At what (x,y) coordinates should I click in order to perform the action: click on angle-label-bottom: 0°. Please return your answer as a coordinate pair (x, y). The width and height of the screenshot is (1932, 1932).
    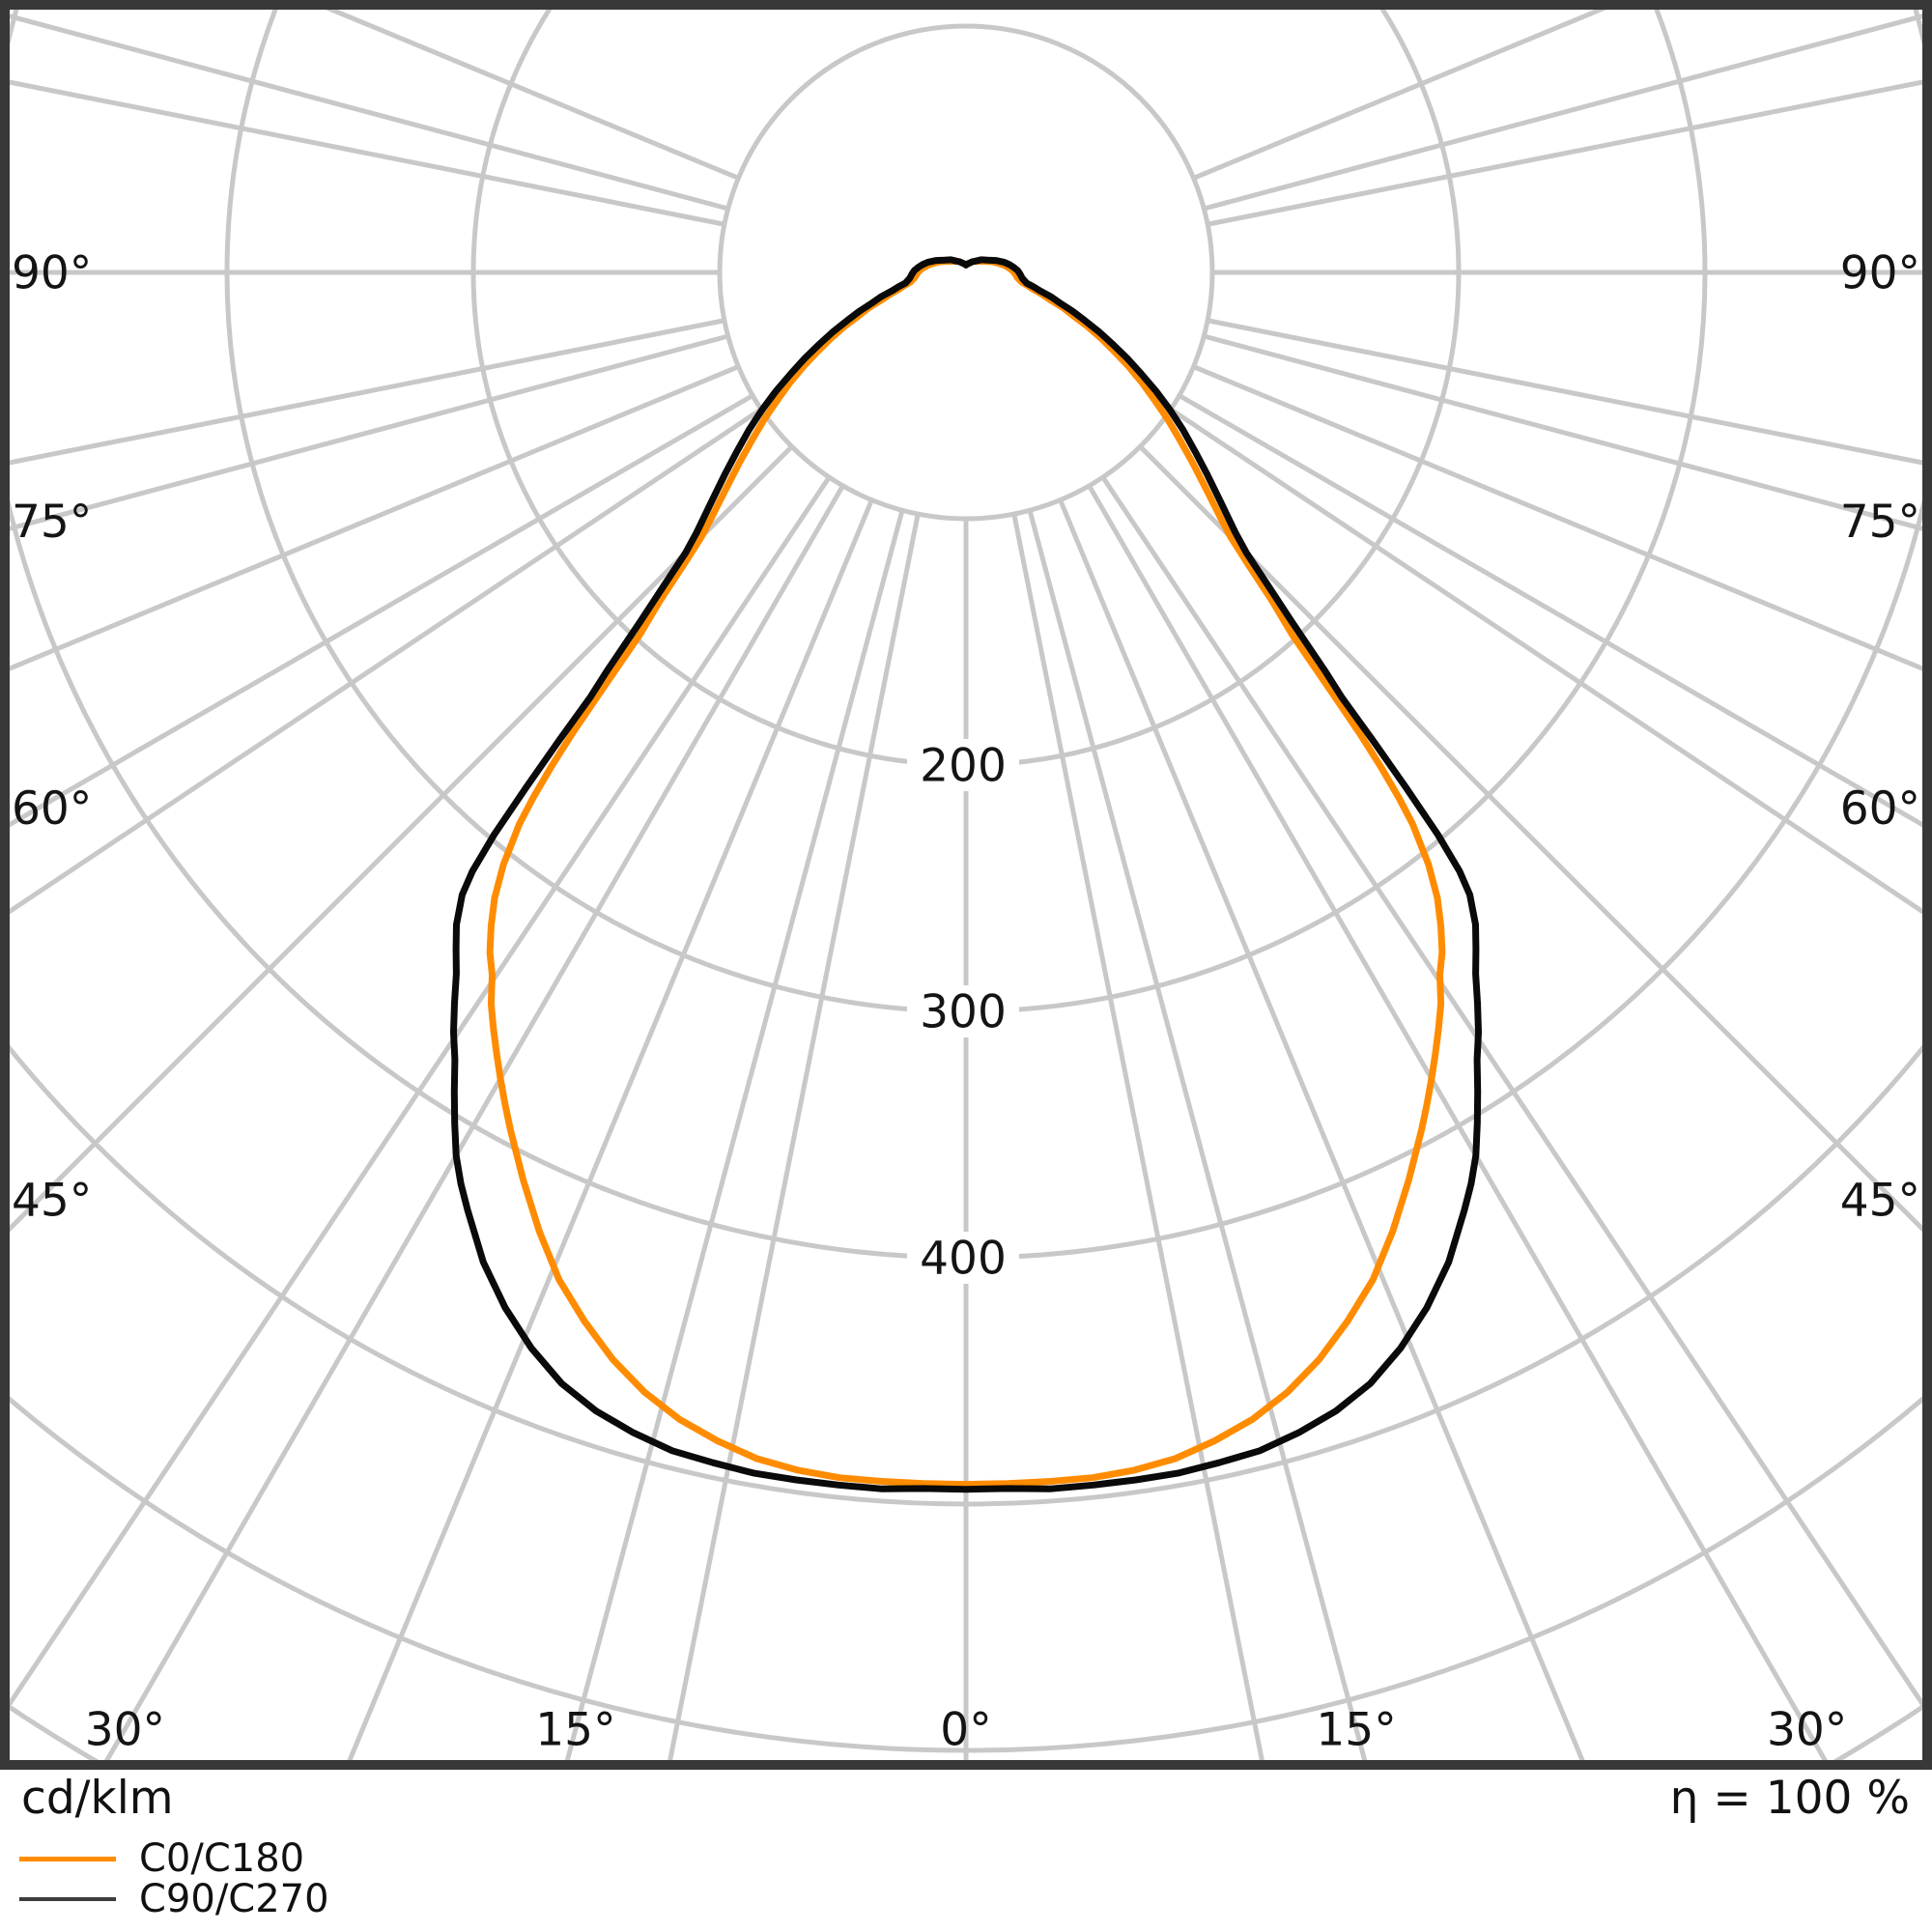
    Looking at the image, I should click on (965, 1730).